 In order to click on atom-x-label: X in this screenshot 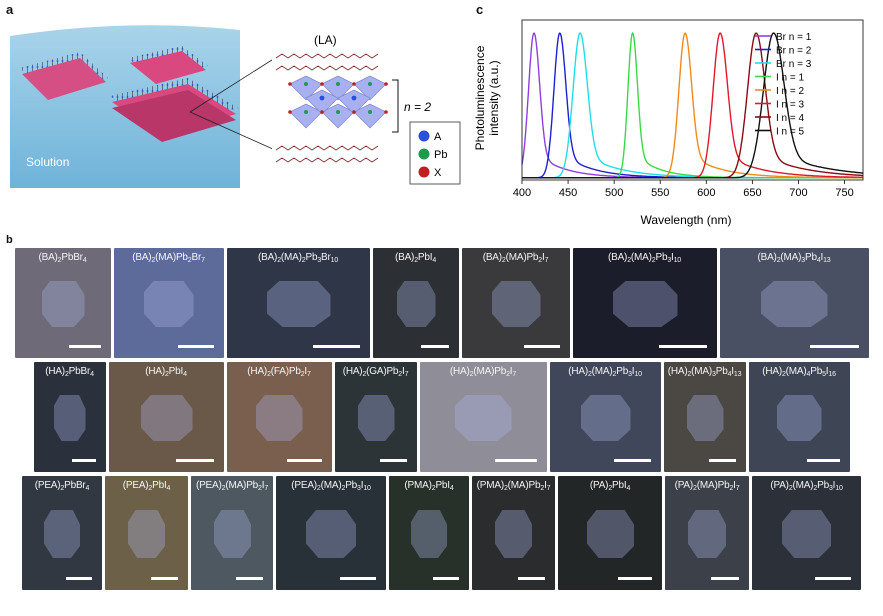, I will do `click(438, 173)`.